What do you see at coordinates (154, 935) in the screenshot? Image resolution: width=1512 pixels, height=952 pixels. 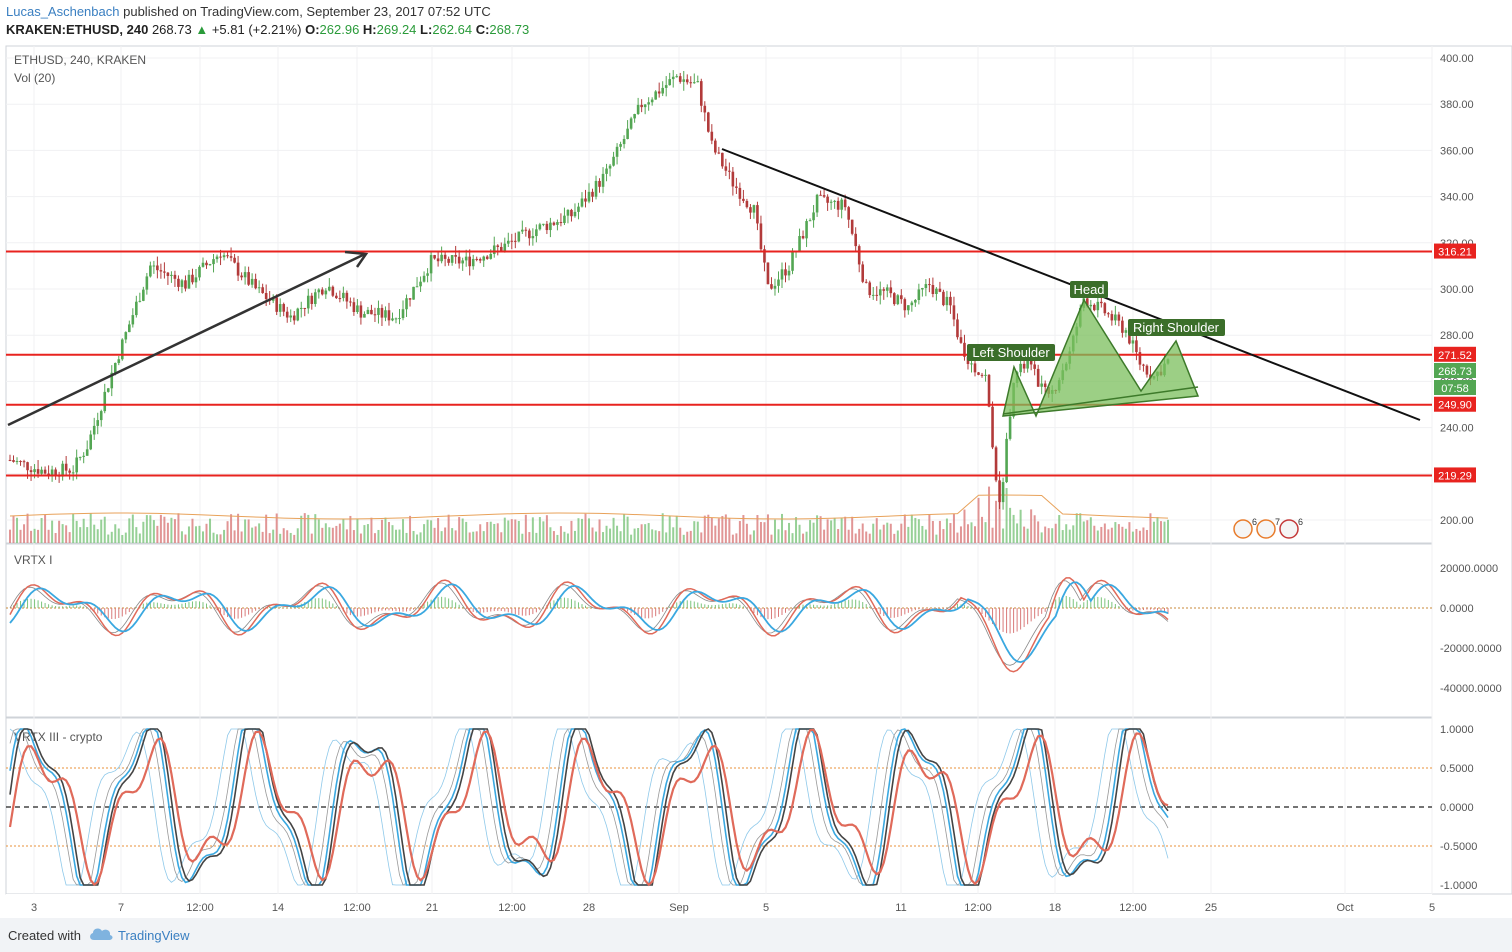 I see `tradingview-link: TradingView` at bounding box center [154, 935].